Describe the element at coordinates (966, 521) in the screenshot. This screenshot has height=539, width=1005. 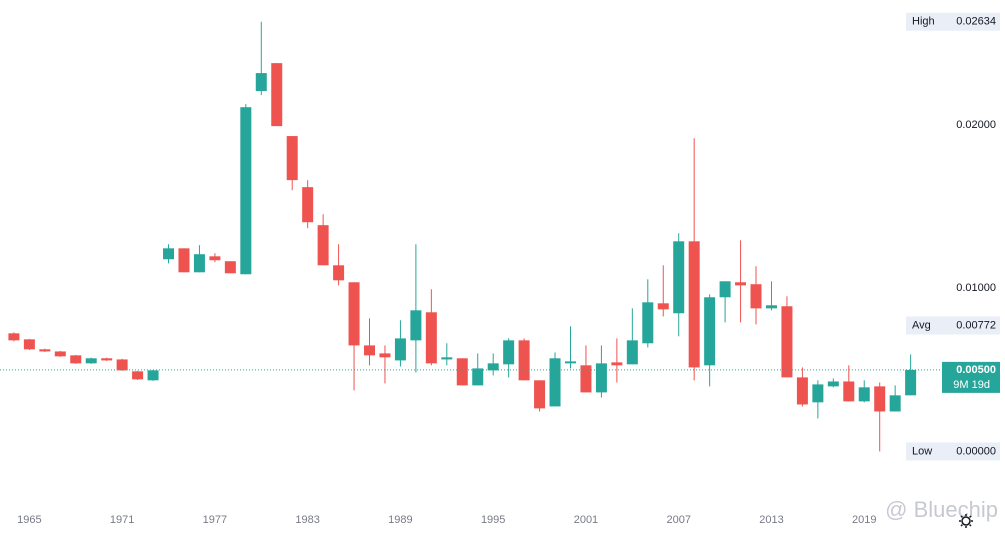
I see `settings-icon` at that location.